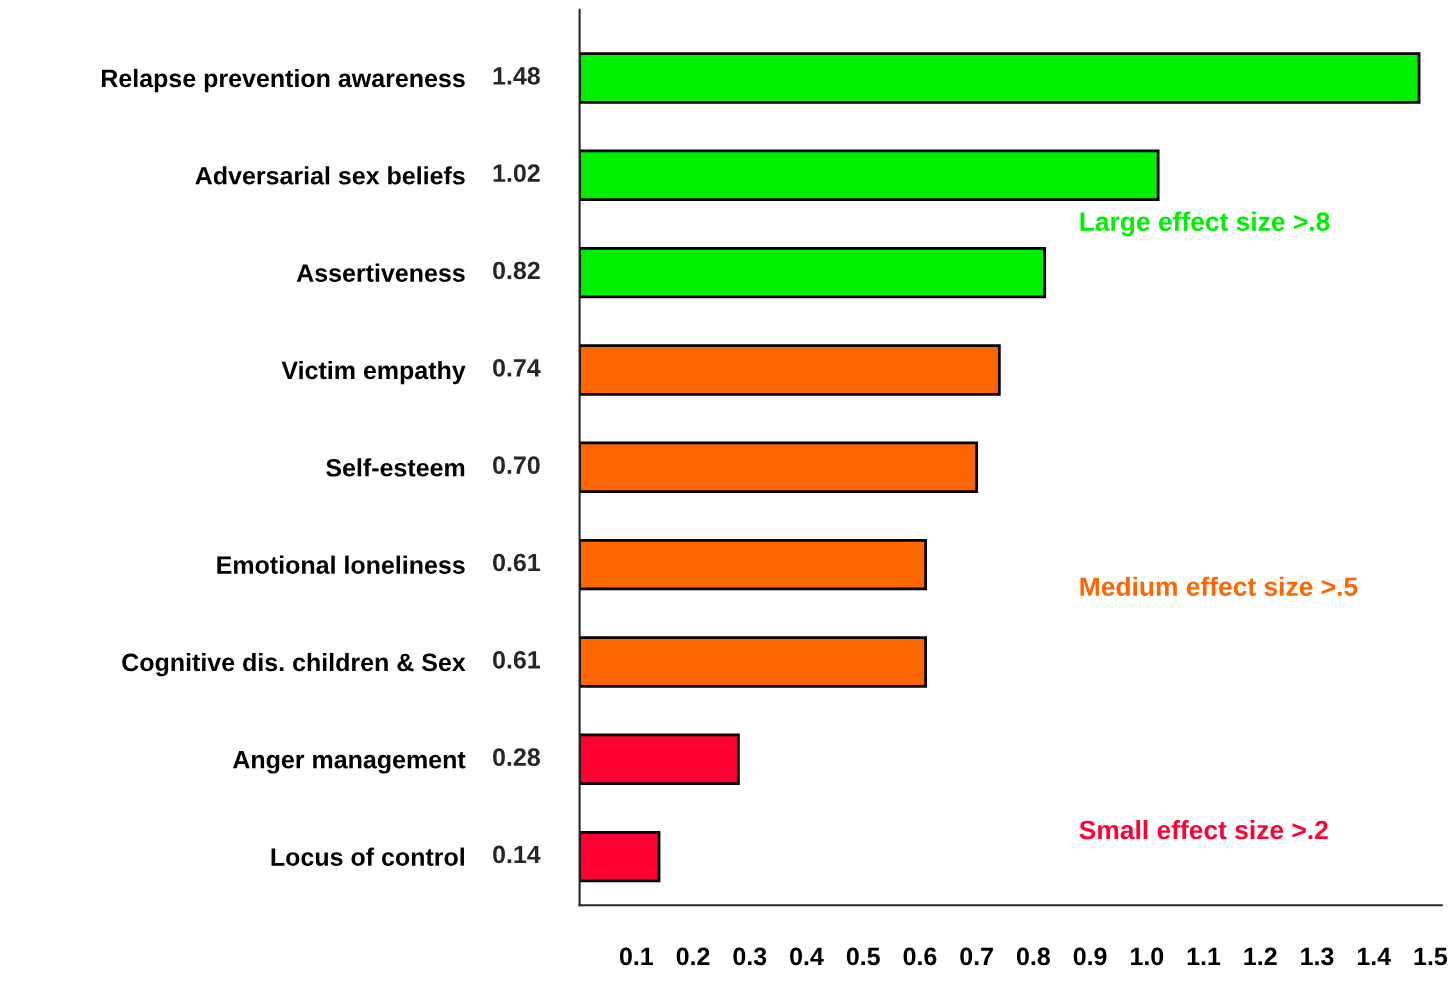 This screenshot has height=984, width=1449. Describe the element at coordinates (693, 956) in the screenshot. I see `x-tick-label: 0.2` at that location.